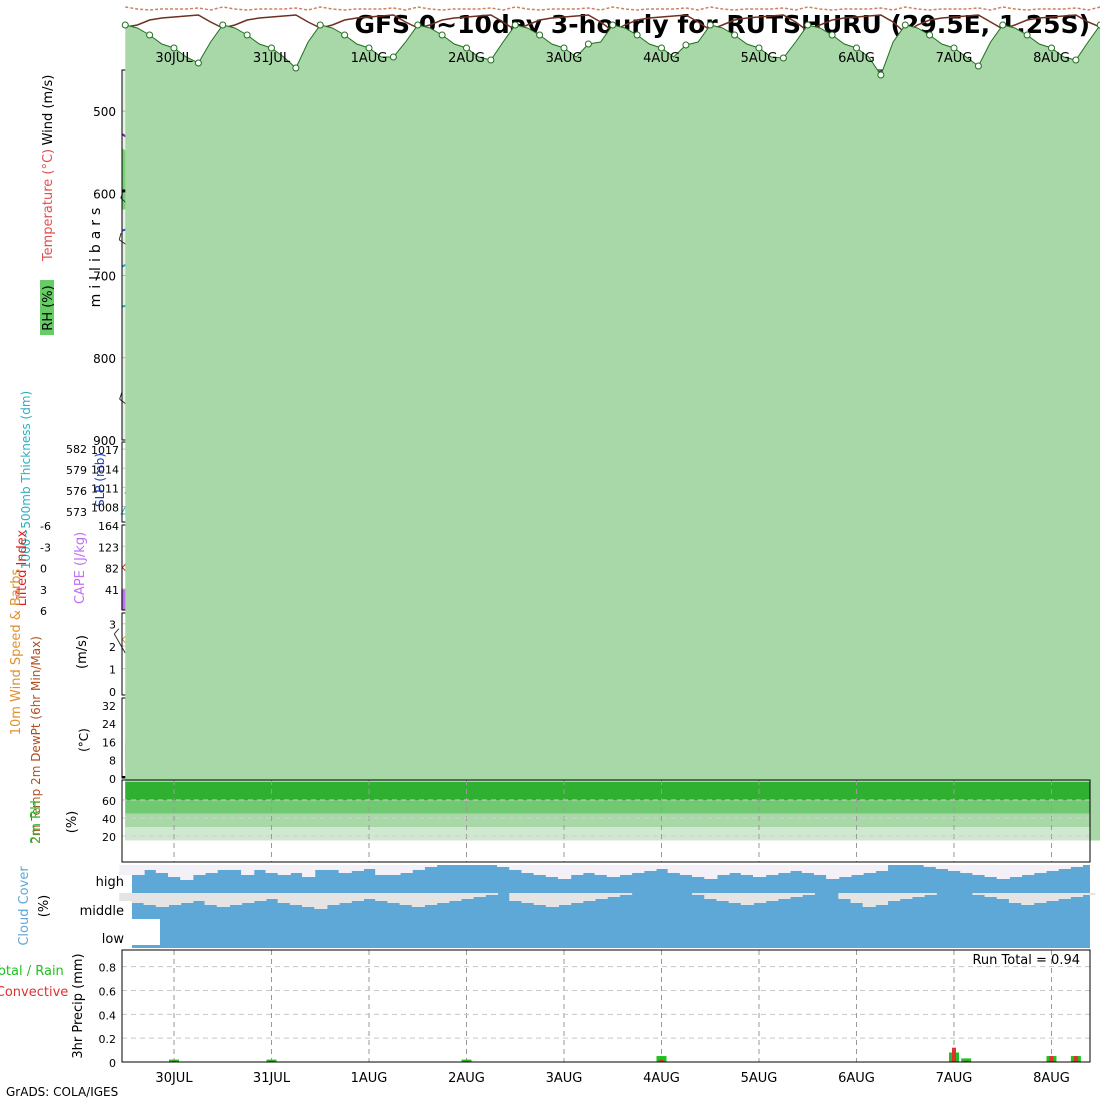 Image resolution: width=1100 pixels, height=1100 pixels. What do you see at coordinates (112, 569) in the screenshot?
I see `cape-tick-label: 82` at bounding box center [112, 569].